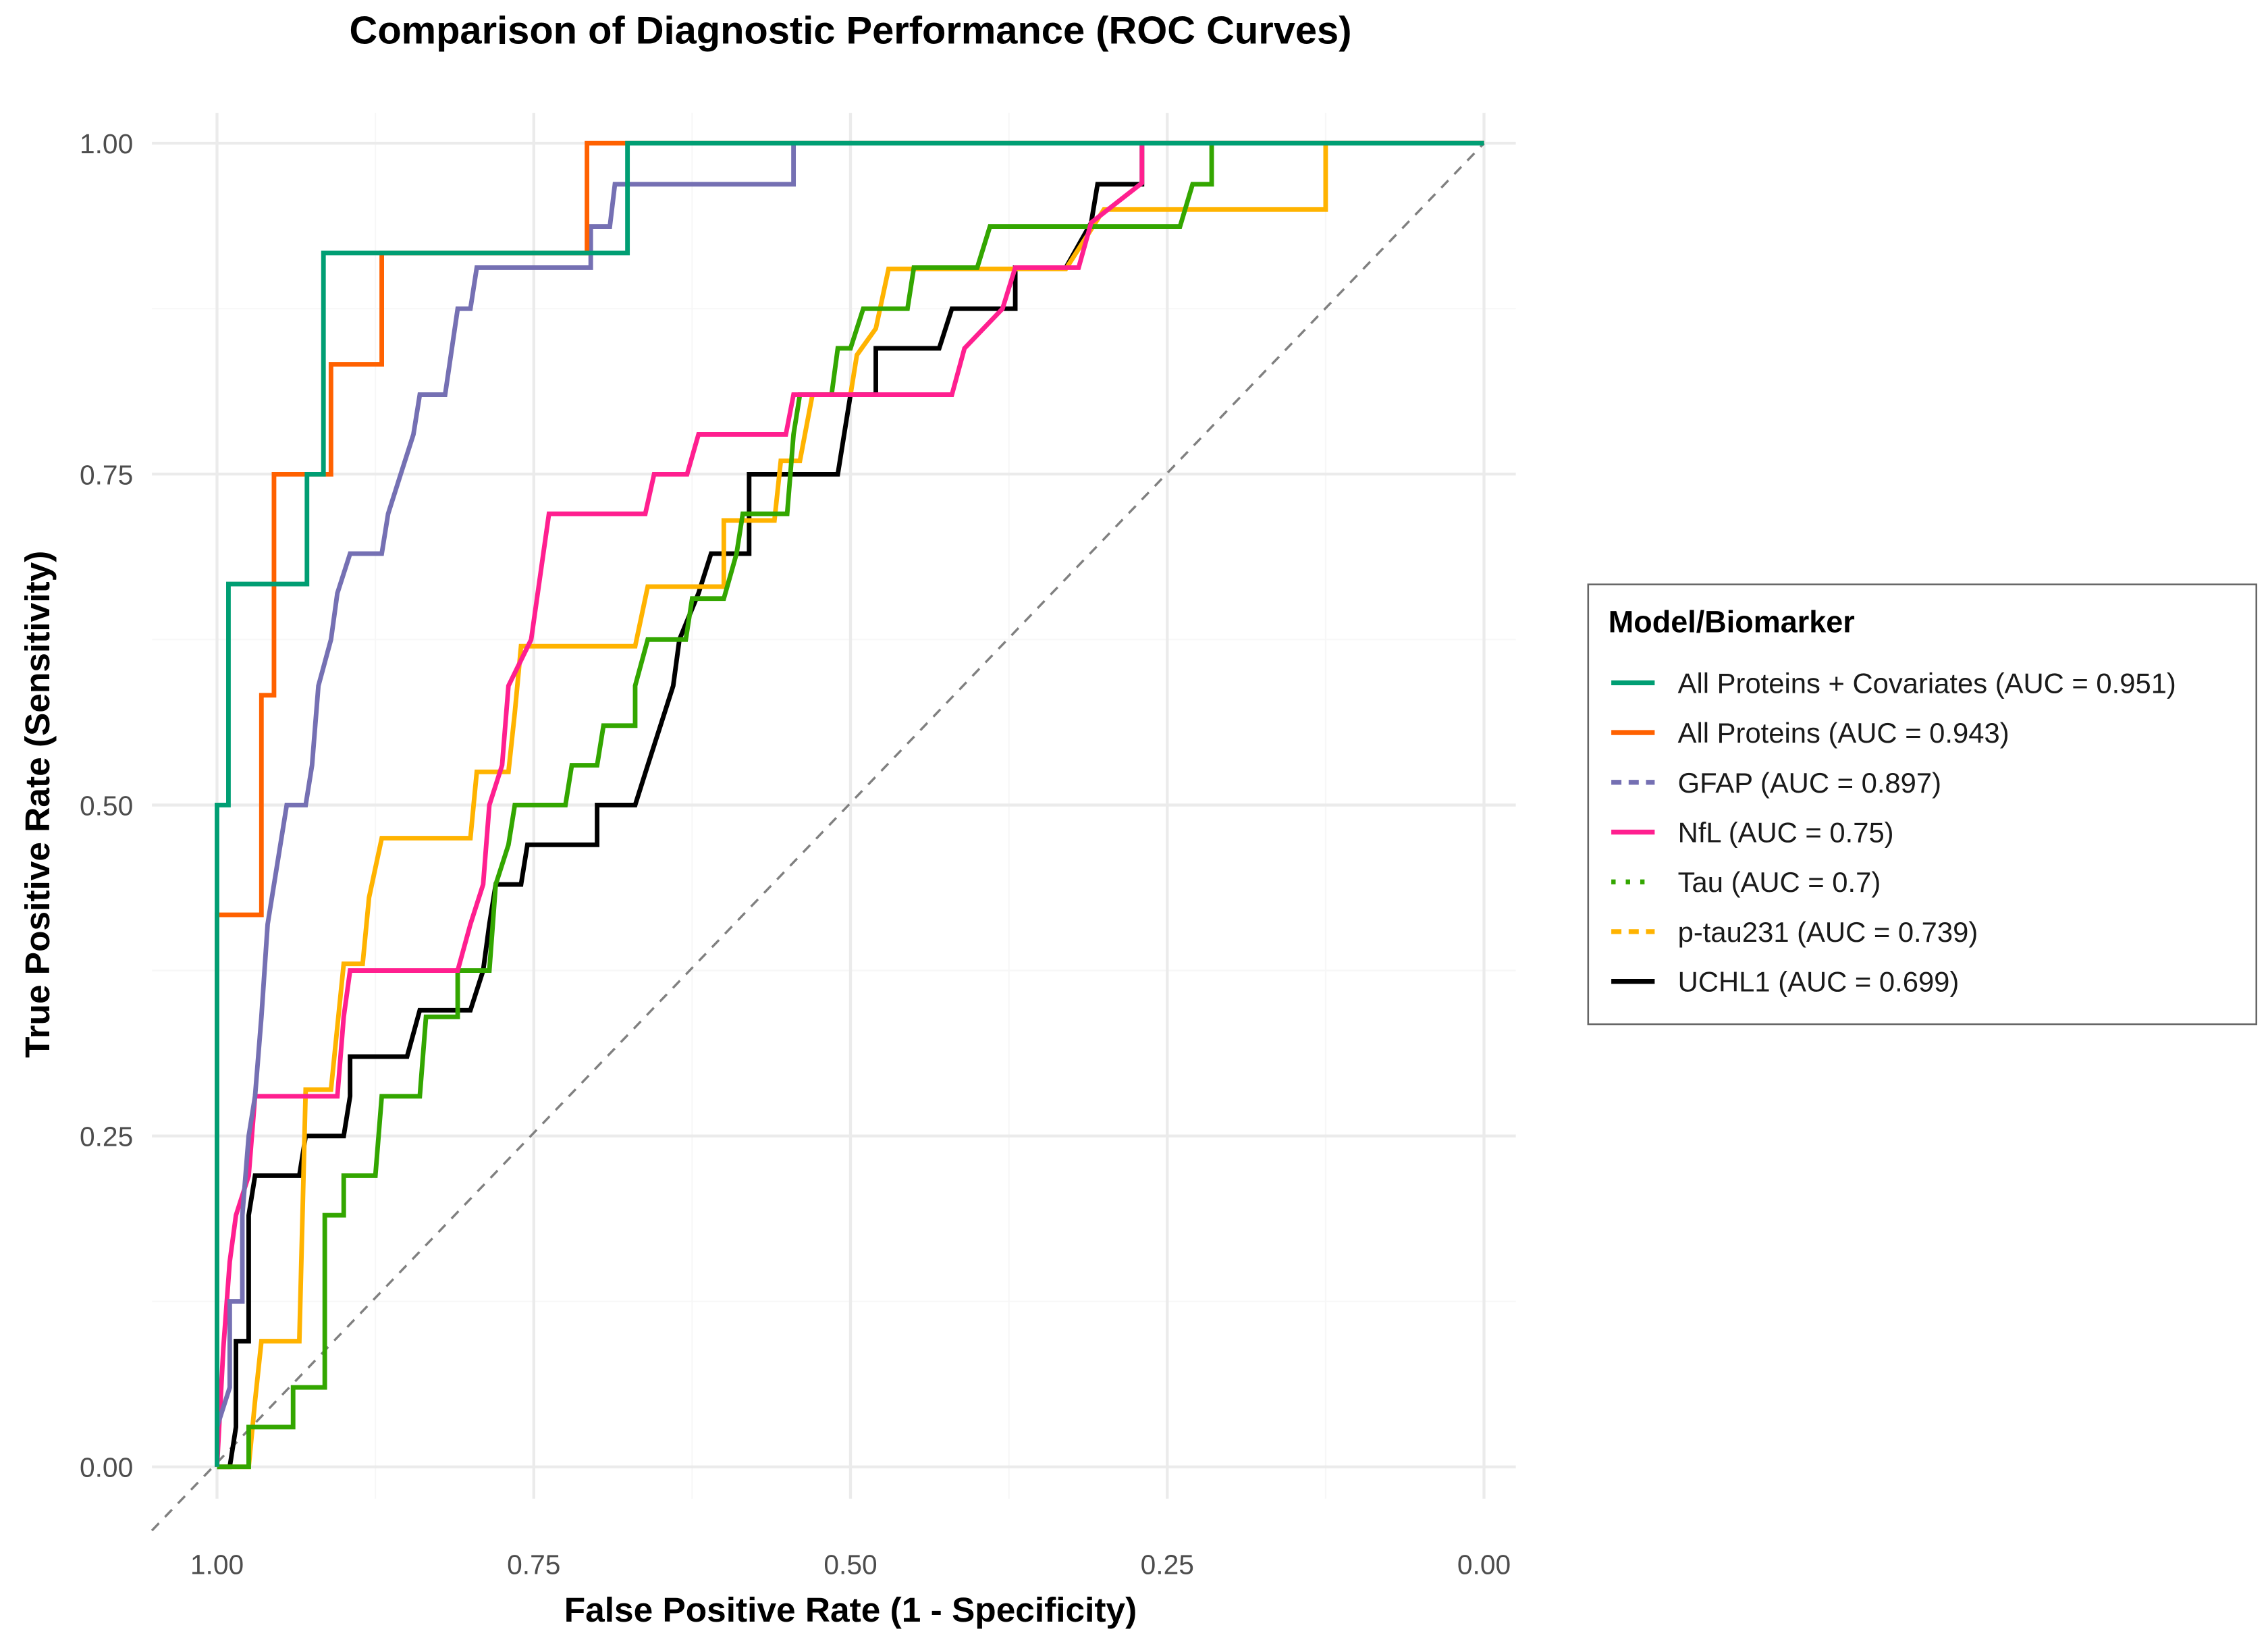 This screenshot has height=1650, width=2268. I want to click on legend-label: NfL (AUC = 0.75), so click(1786, 832).